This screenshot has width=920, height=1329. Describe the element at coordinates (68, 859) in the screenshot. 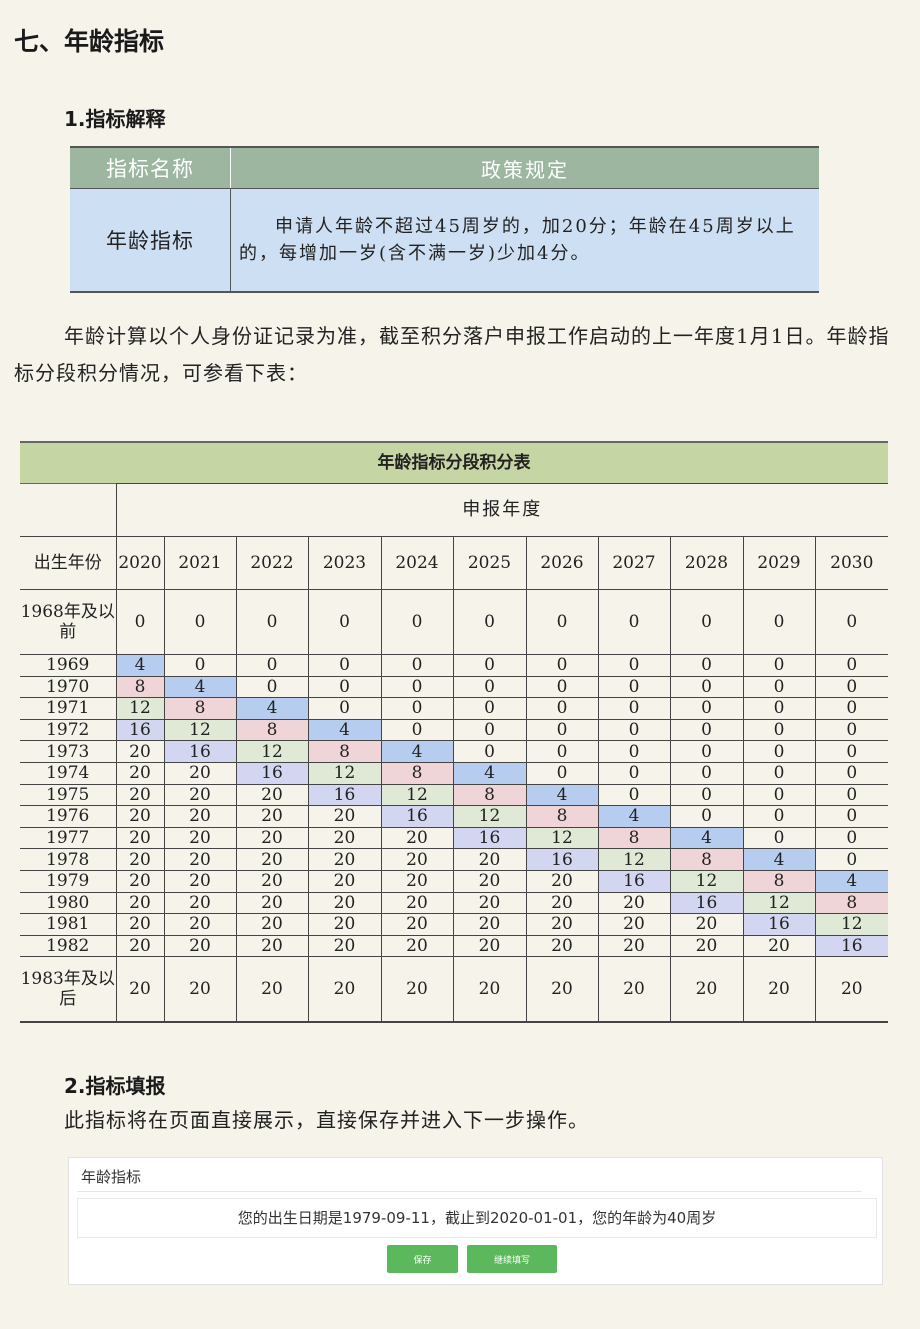

I see `score-row-label: 1978` at that location.